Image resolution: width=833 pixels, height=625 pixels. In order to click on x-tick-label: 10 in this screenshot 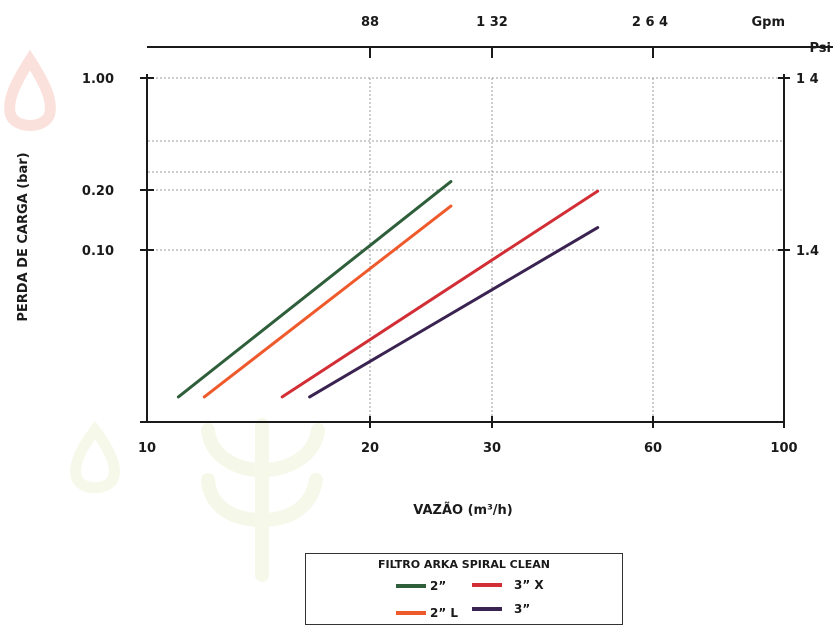, I will do `click(147, 448)`.